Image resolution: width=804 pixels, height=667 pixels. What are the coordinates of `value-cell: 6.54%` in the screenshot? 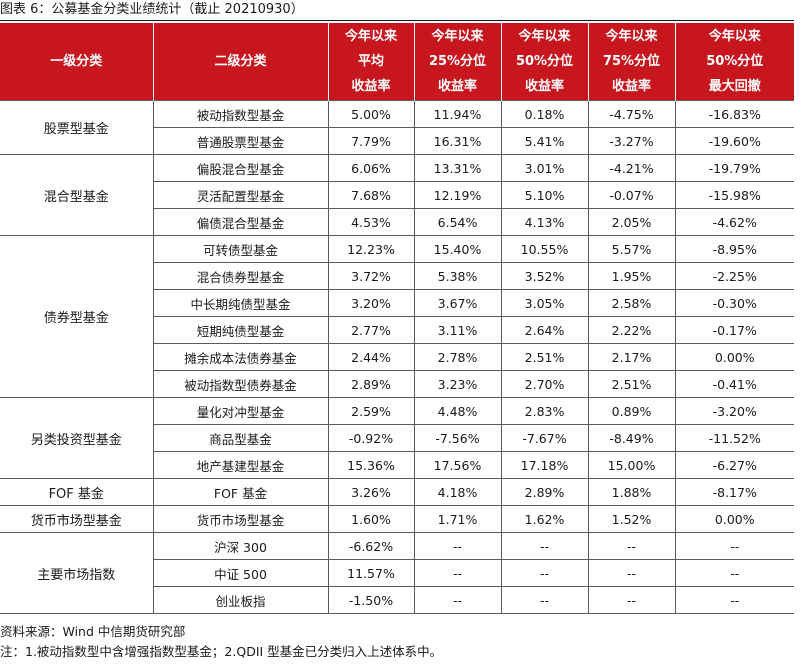 It's located at (457, 222).